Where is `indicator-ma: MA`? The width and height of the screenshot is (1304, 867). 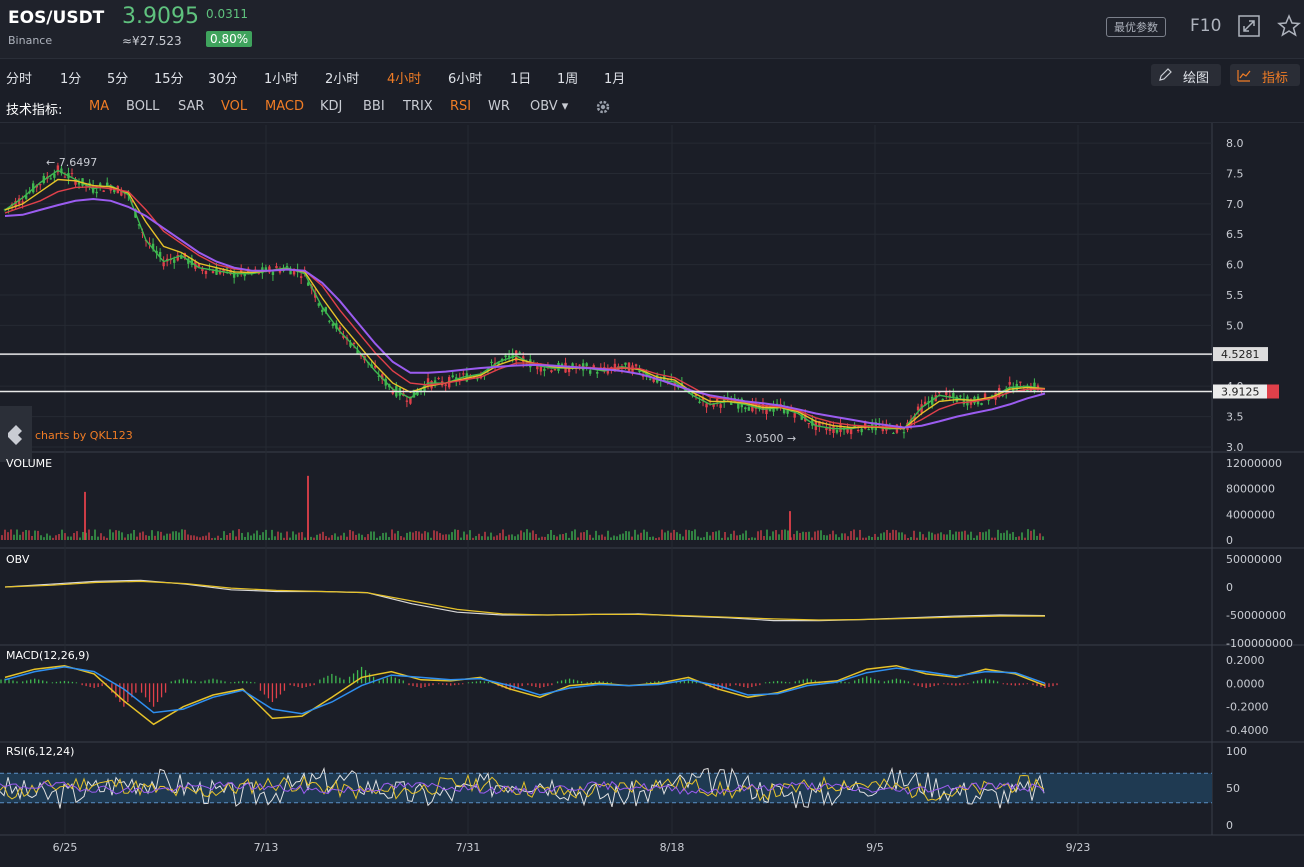 indicator-ma: MA is located at coordinates (99, 106).